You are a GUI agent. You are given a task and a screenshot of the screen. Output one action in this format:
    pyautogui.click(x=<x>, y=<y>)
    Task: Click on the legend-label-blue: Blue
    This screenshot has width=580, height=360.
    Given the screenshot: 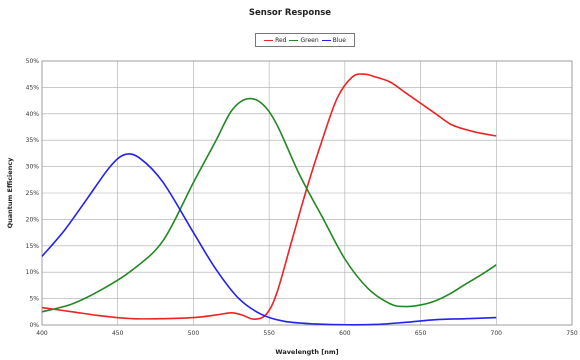 What is the action you would take?
    pyautogui.click(x=339, y=40)
    